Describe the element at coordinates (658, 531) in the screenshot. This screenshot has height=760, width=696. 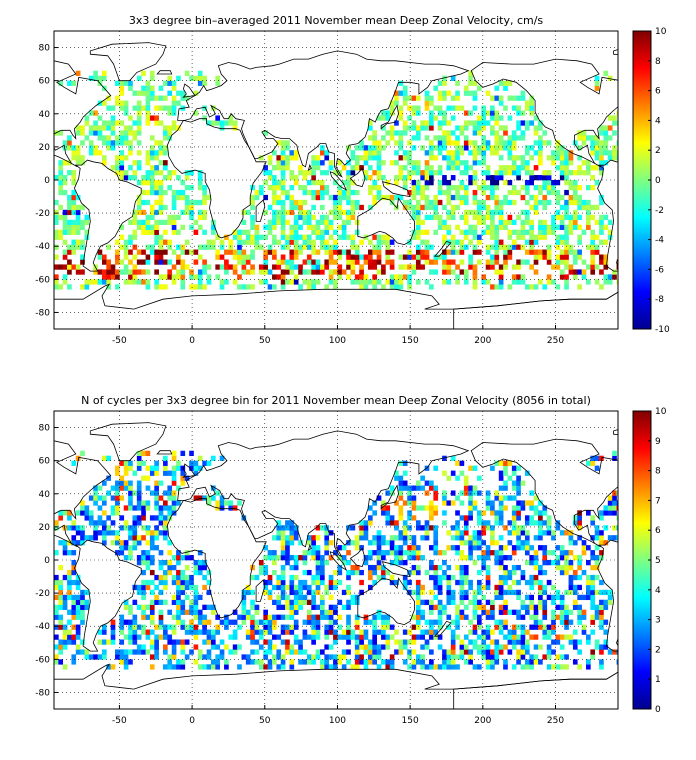
I see `bottom-colorbar-tick-label: 6` at that location.